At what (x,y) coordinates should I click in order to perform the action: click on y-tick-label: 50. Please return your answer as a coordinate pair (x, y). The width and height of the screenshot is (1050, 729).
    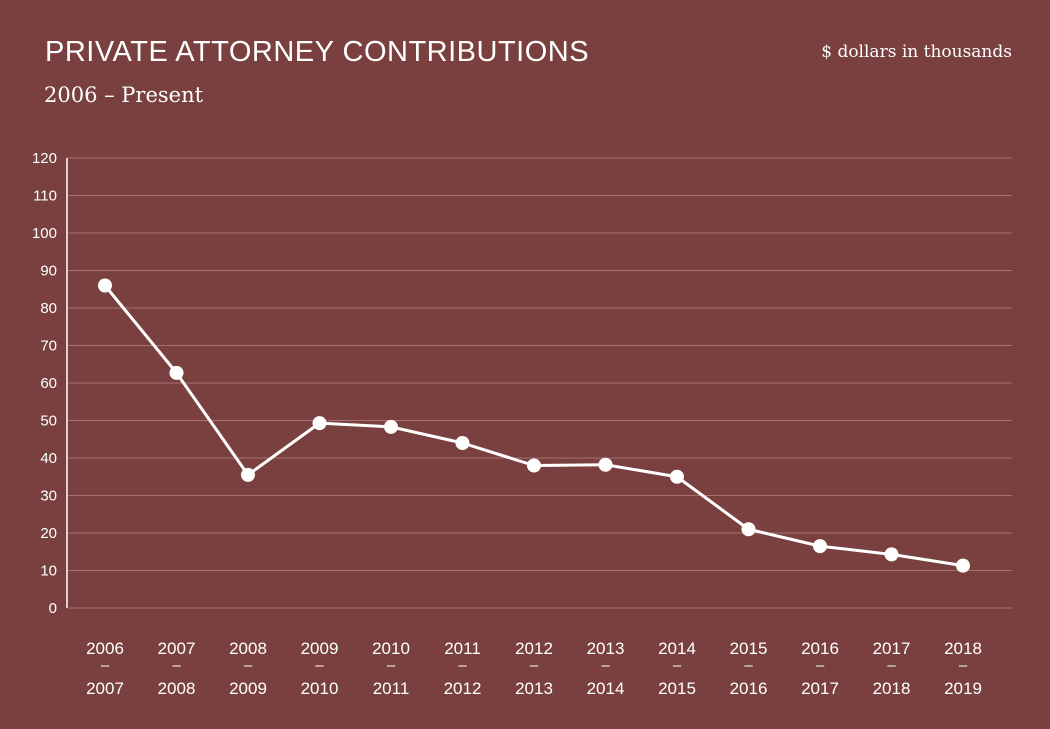
    Looking at the image, I should click on (48, 421).